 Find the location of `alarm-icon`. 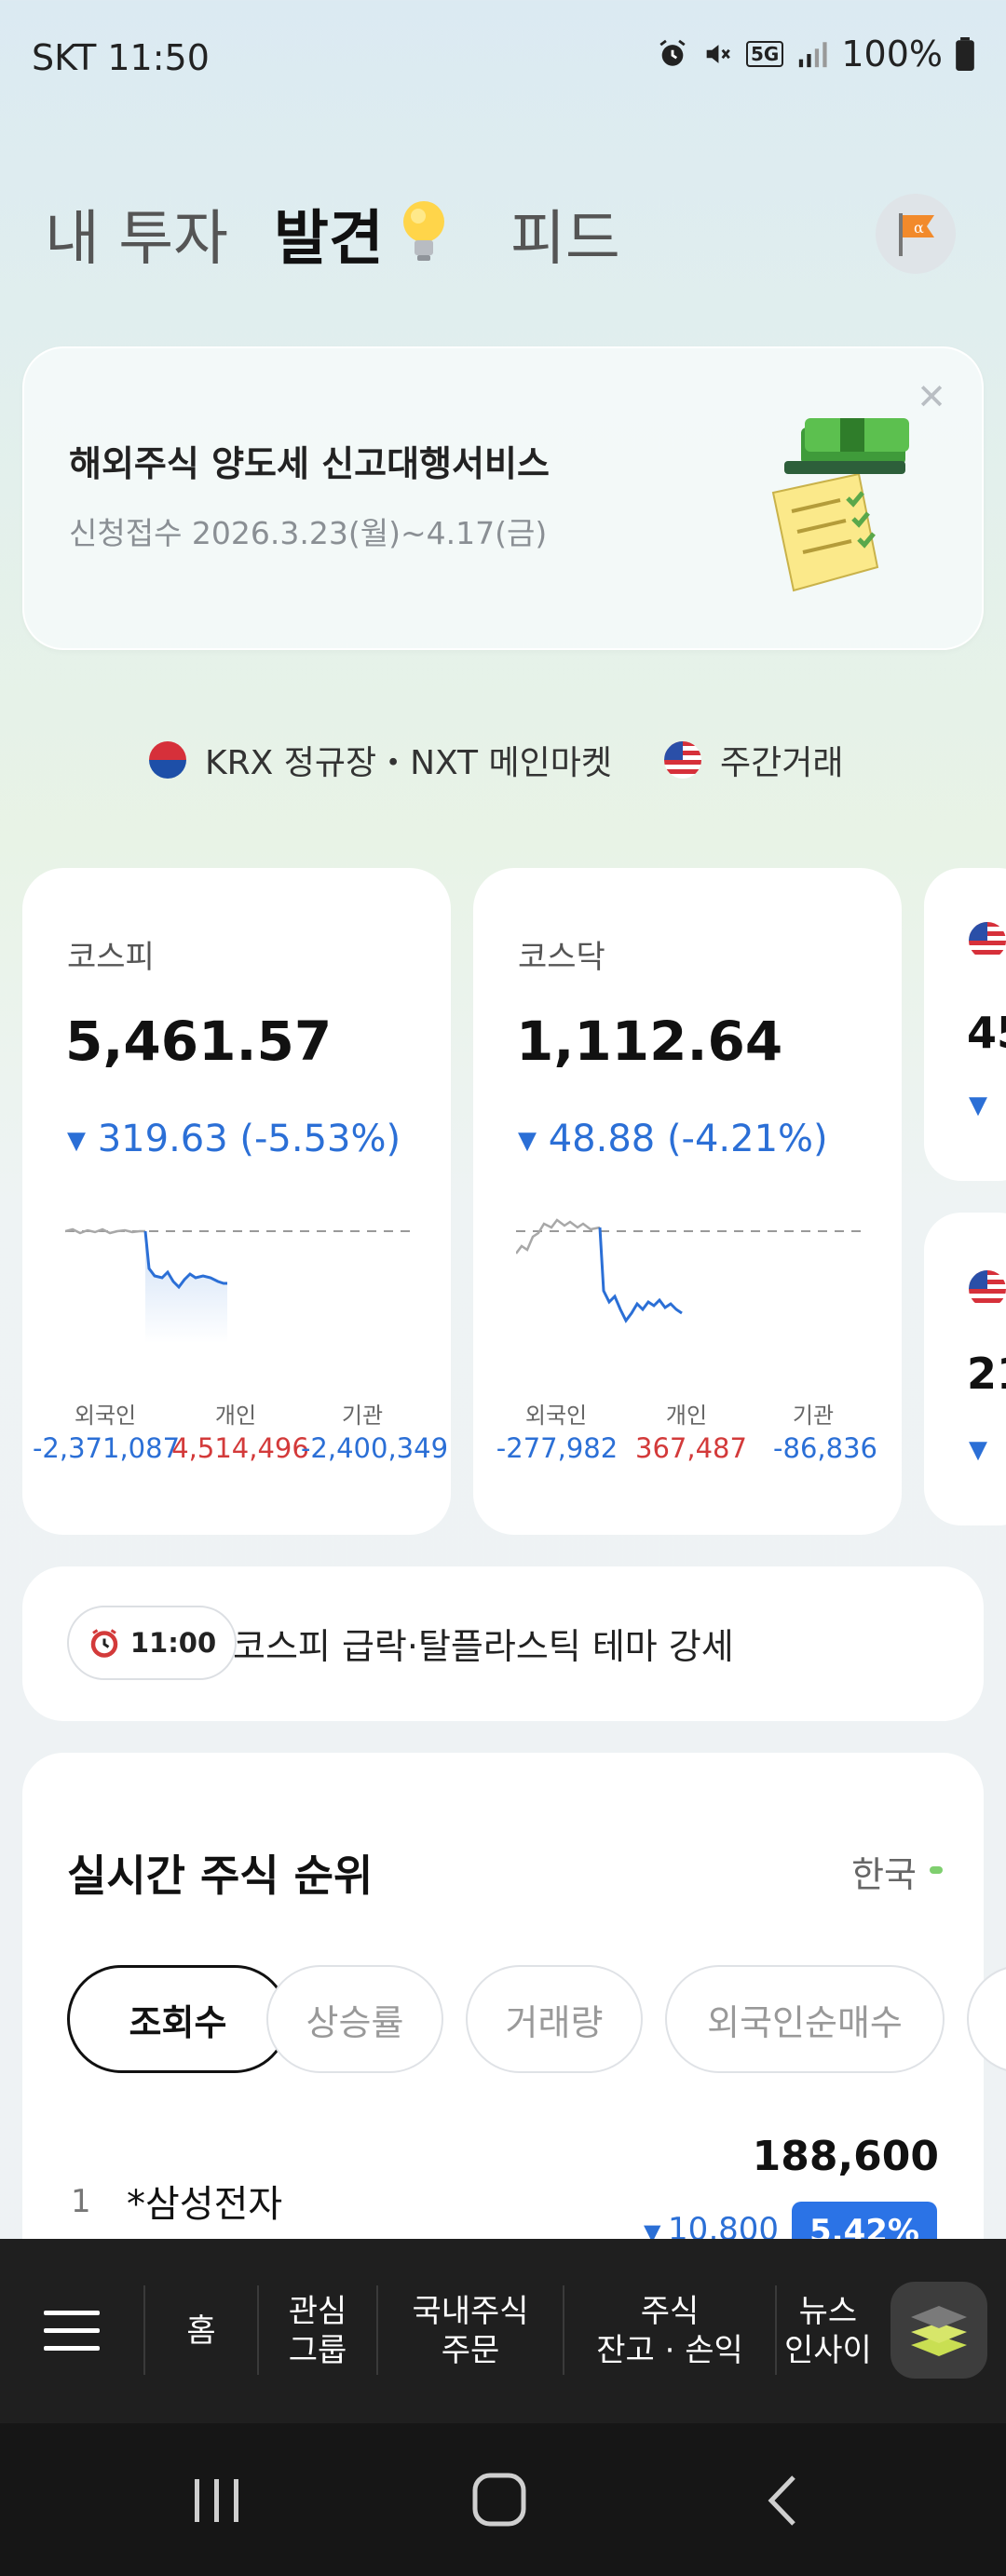

alarm-icon is located at coordinates (672, 52).